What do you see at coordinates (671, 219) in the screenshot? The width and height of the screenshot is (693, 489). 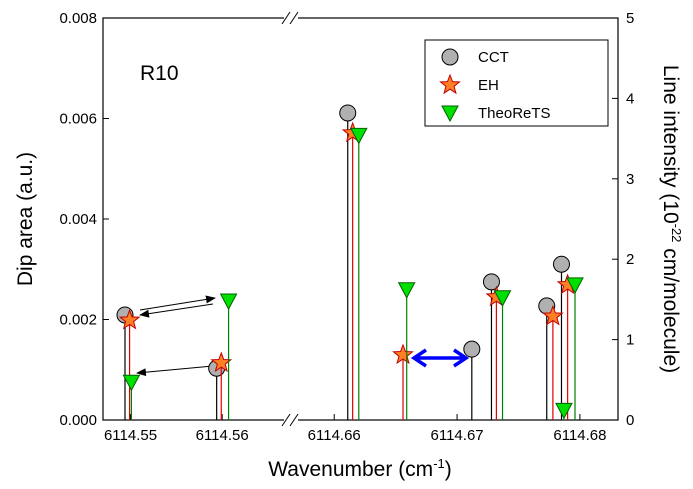 I see `y2-axis-label: Line intensity (10-22 cm/molecule)` at bounding box center [671, 219].